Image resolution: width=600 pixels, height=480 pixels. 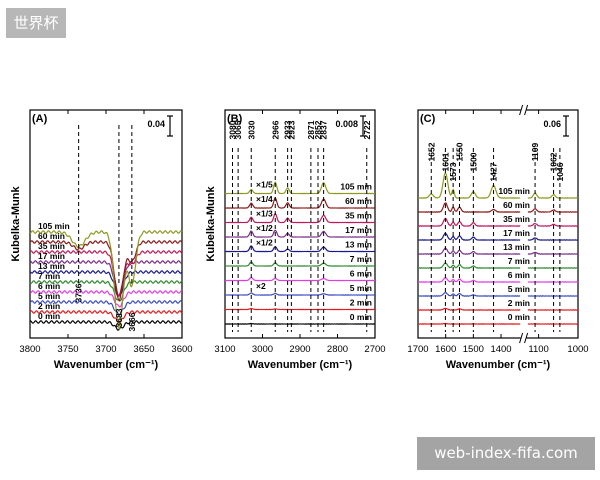 What do you see at coordinates (506, 453) in the screenshot?
I see `watermark-bottom-right: web-index-fifa.com` at bounding box center [506, 453].